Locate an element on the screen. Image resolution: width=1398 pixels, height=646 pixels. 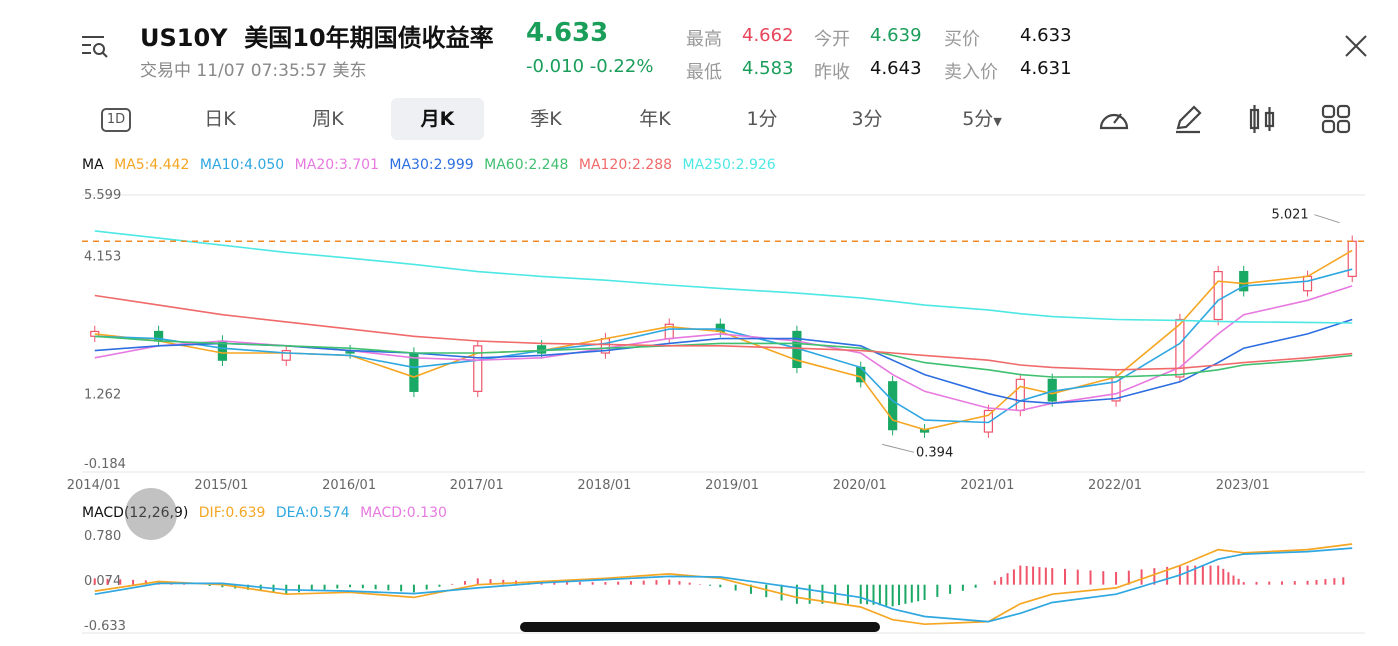
tab-5min: 5分▼ is located at coordinates (982, 119).